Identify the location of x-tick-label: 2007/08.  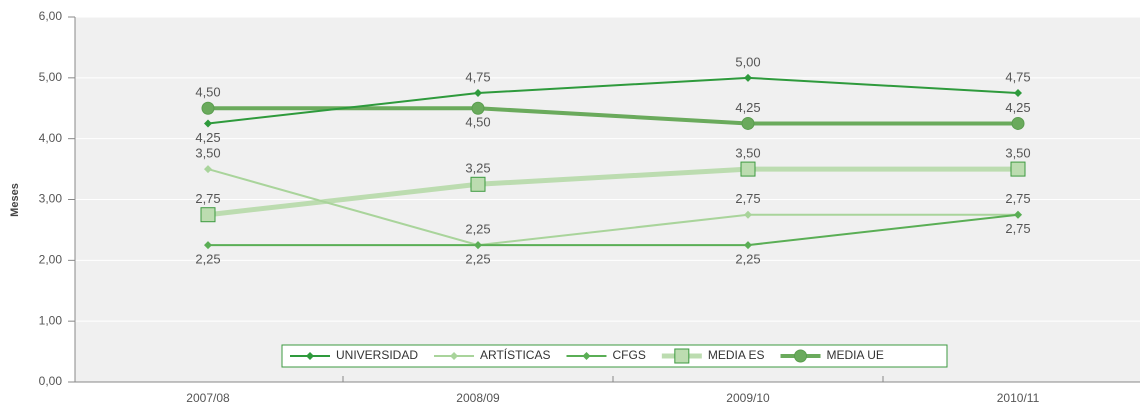
(208, 398).